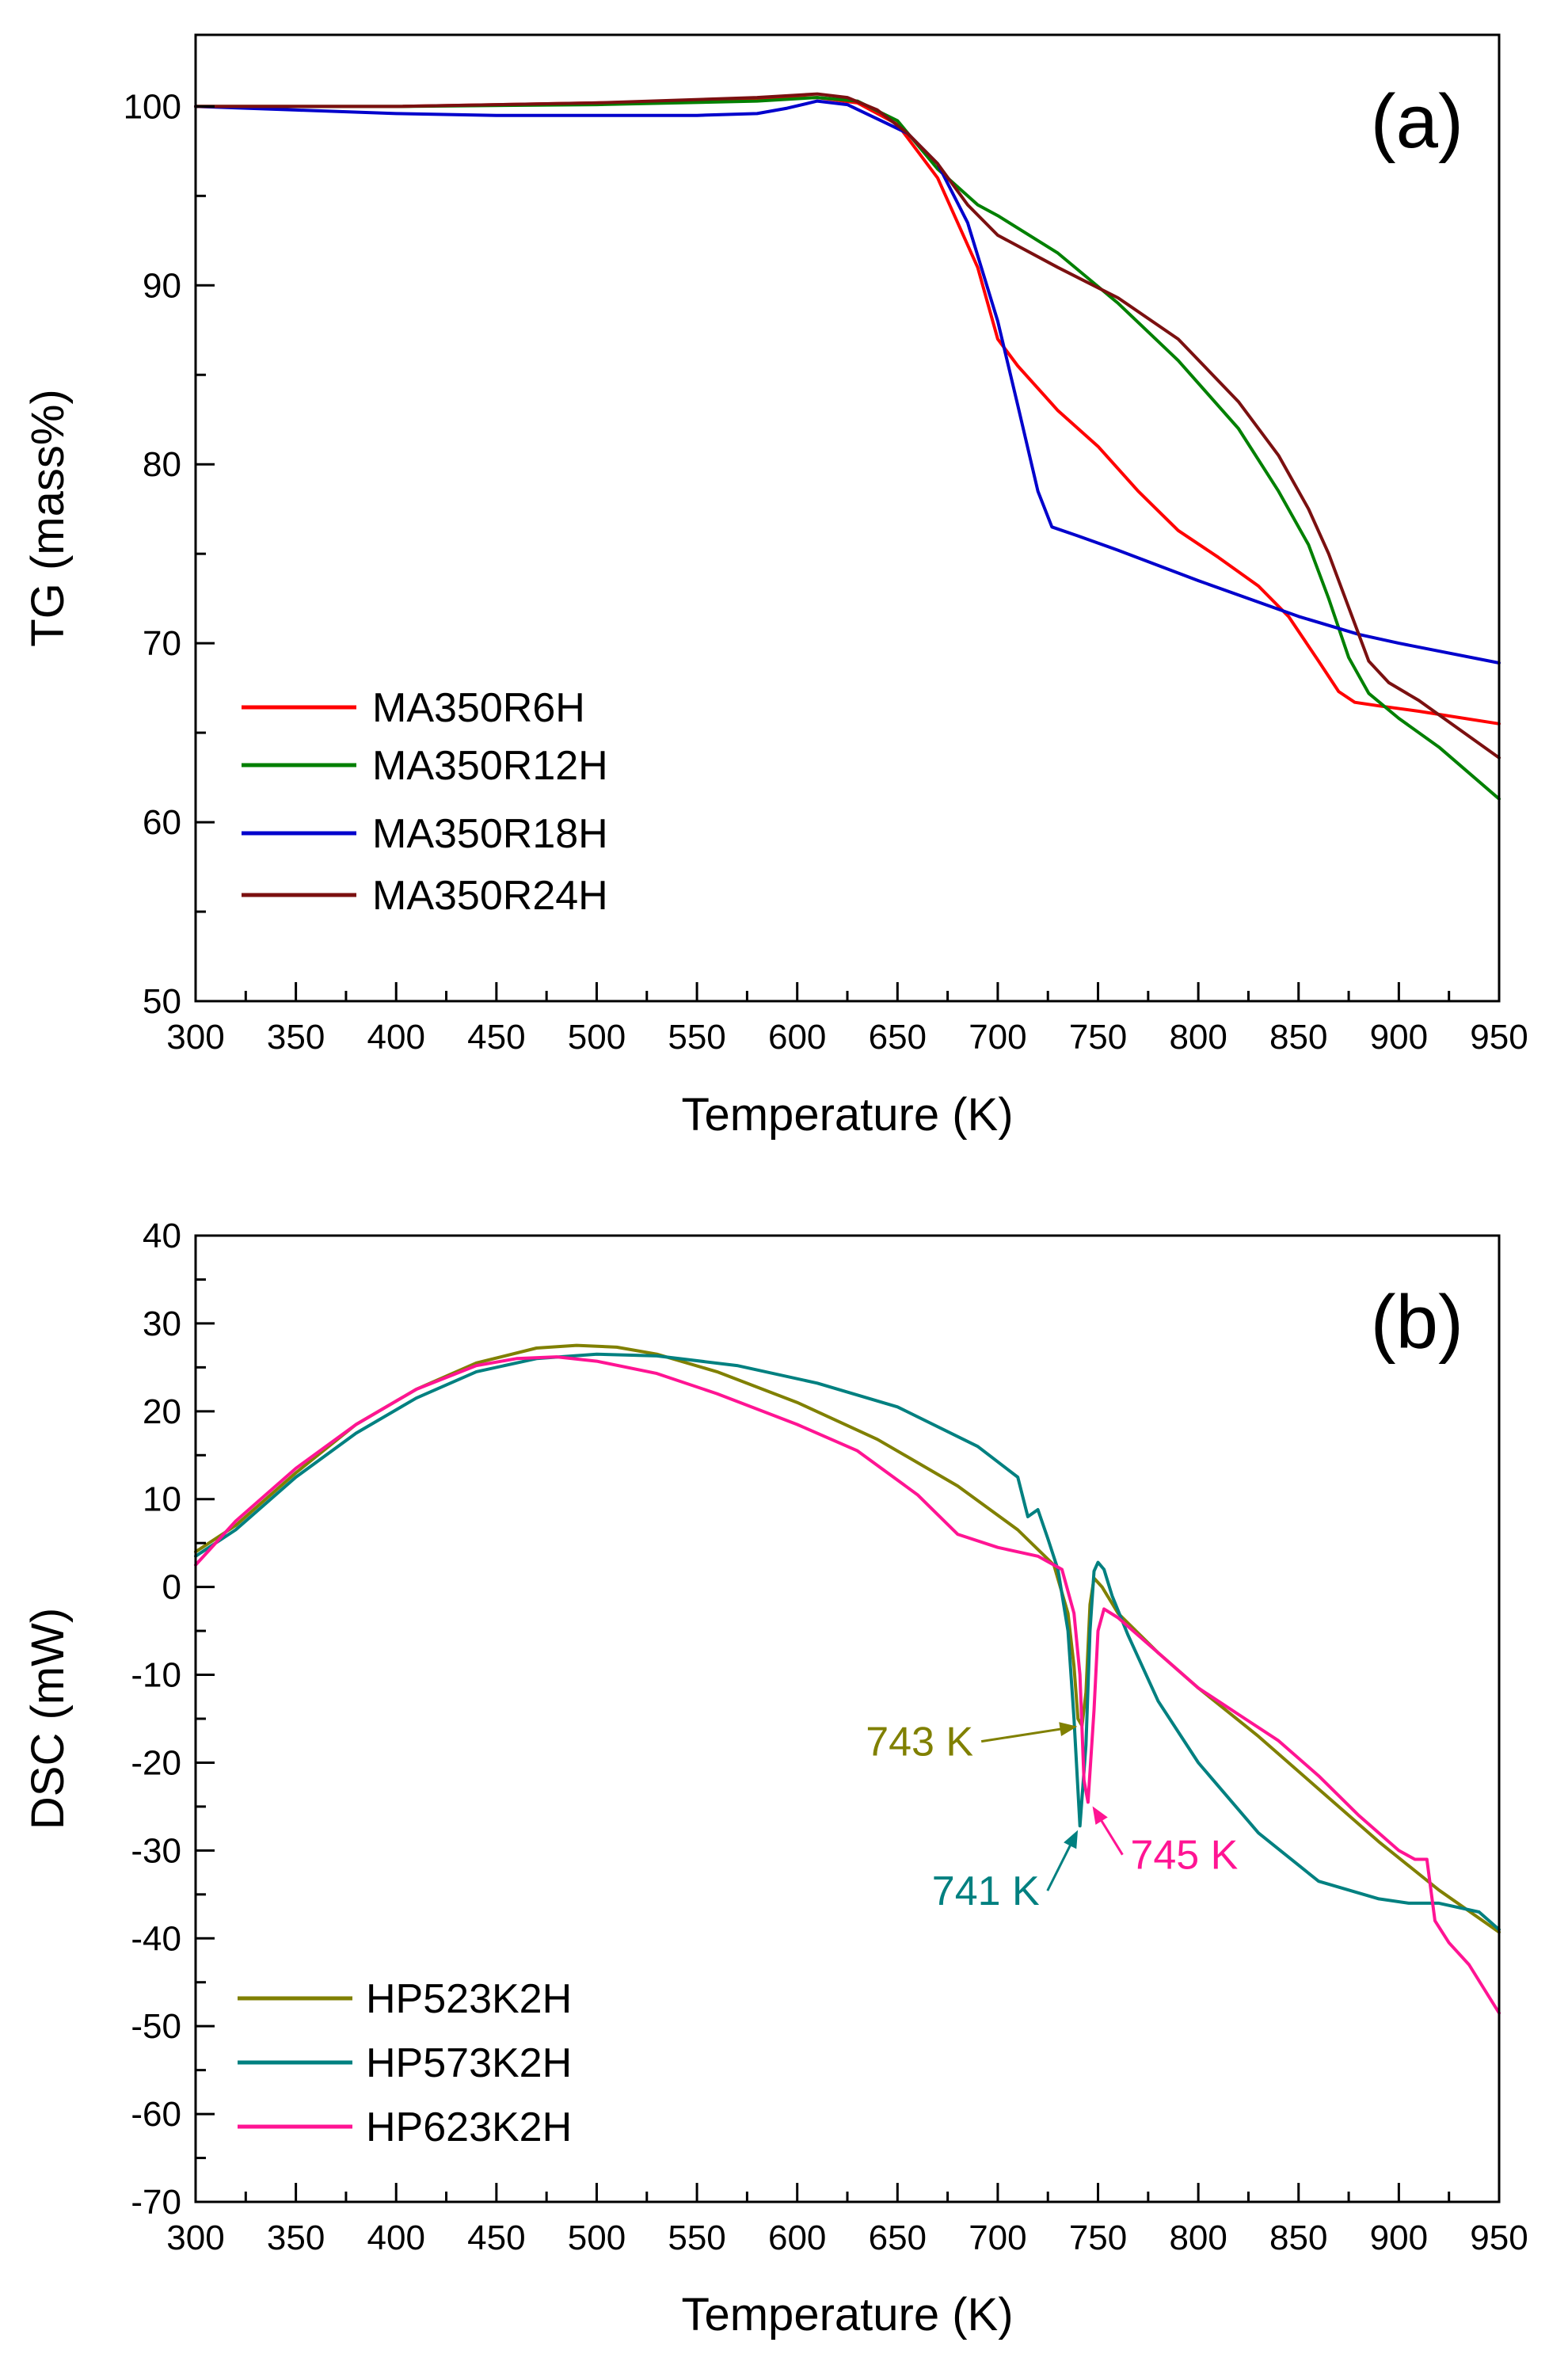 The height and width of the screenshot is (2369, 1568). What do you see at coordinates (162, 285) in the screenshot?
I see `y-tick-label: 90` at bounding box center [162, 285].